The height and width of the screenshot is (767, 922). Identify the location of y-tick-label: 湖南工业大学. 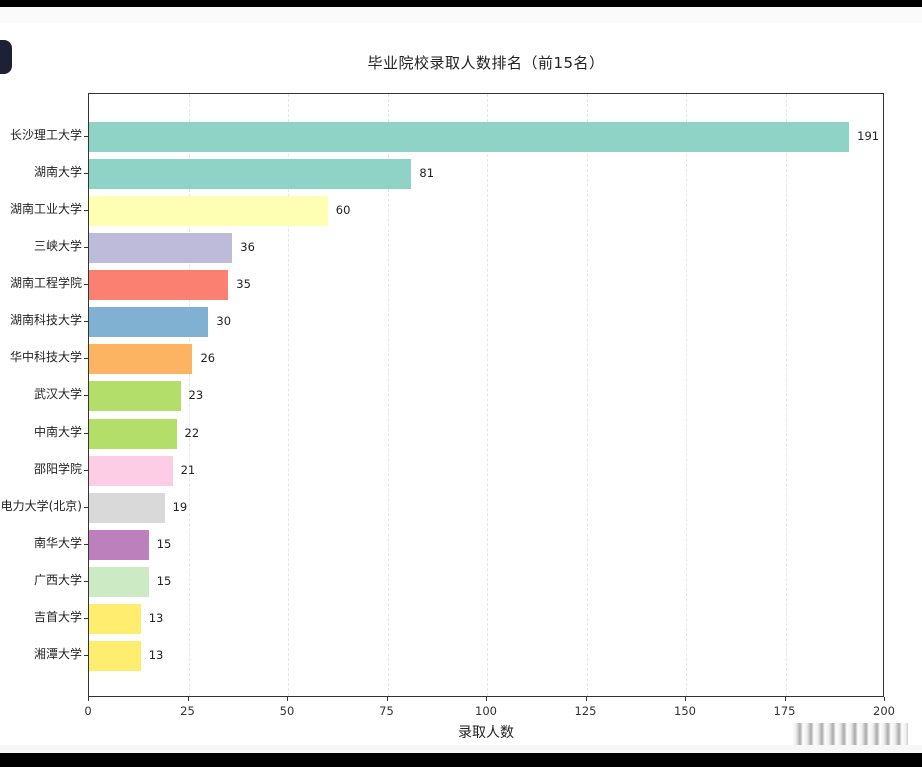
(45, 209).